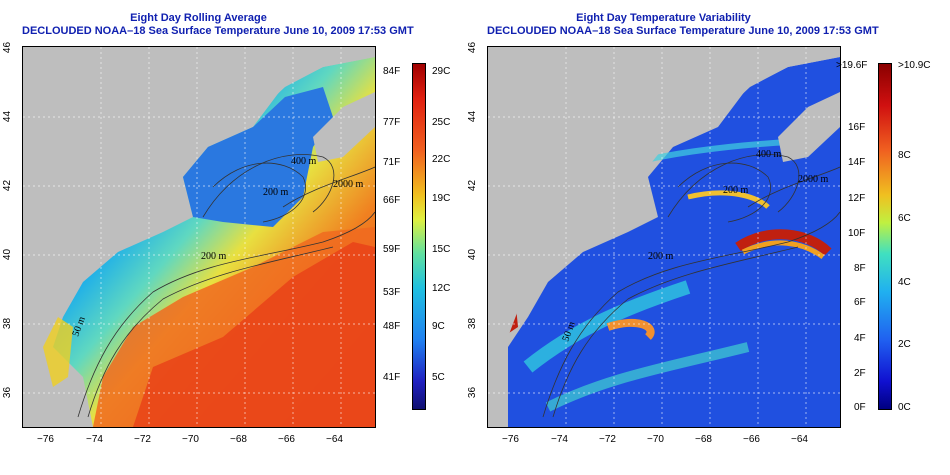 This screenshot has width=950, height=475. What do you see at coordinates (441, 249) in the screenshot?
I see `colorbar-c-label: 15C` at bounding box center [441, 249].